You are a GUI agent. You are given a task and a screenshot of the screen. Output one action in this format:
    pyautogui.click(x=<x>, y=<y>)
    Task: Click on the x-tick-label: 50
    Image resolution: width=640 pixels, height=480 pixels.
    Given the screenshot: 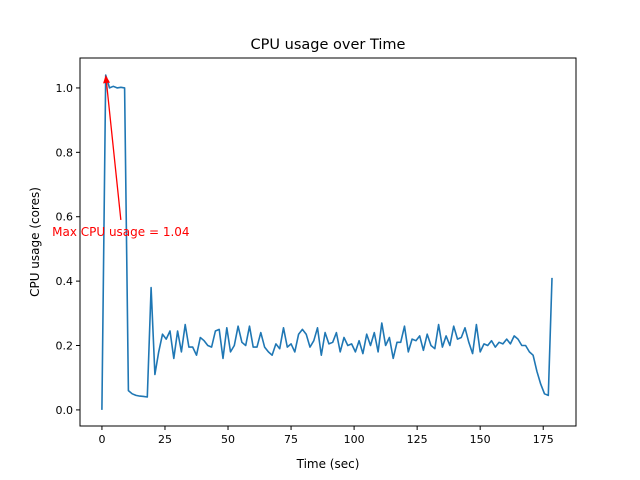 What is the action you would take?
    pyautogui.click(x=228, y=439)
    